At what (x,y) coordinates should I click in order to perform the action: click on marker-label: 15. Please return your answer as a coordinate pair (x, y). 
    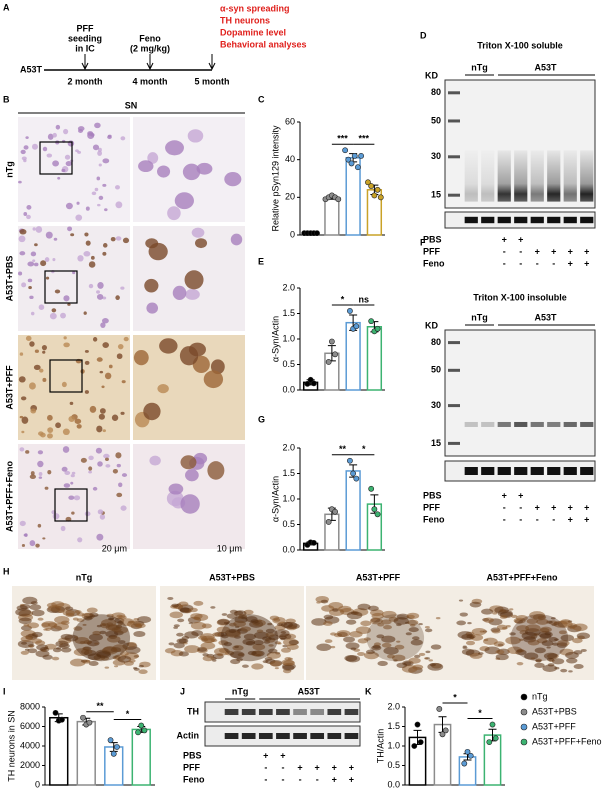
    Looking at the image, I should click on (436, 195).